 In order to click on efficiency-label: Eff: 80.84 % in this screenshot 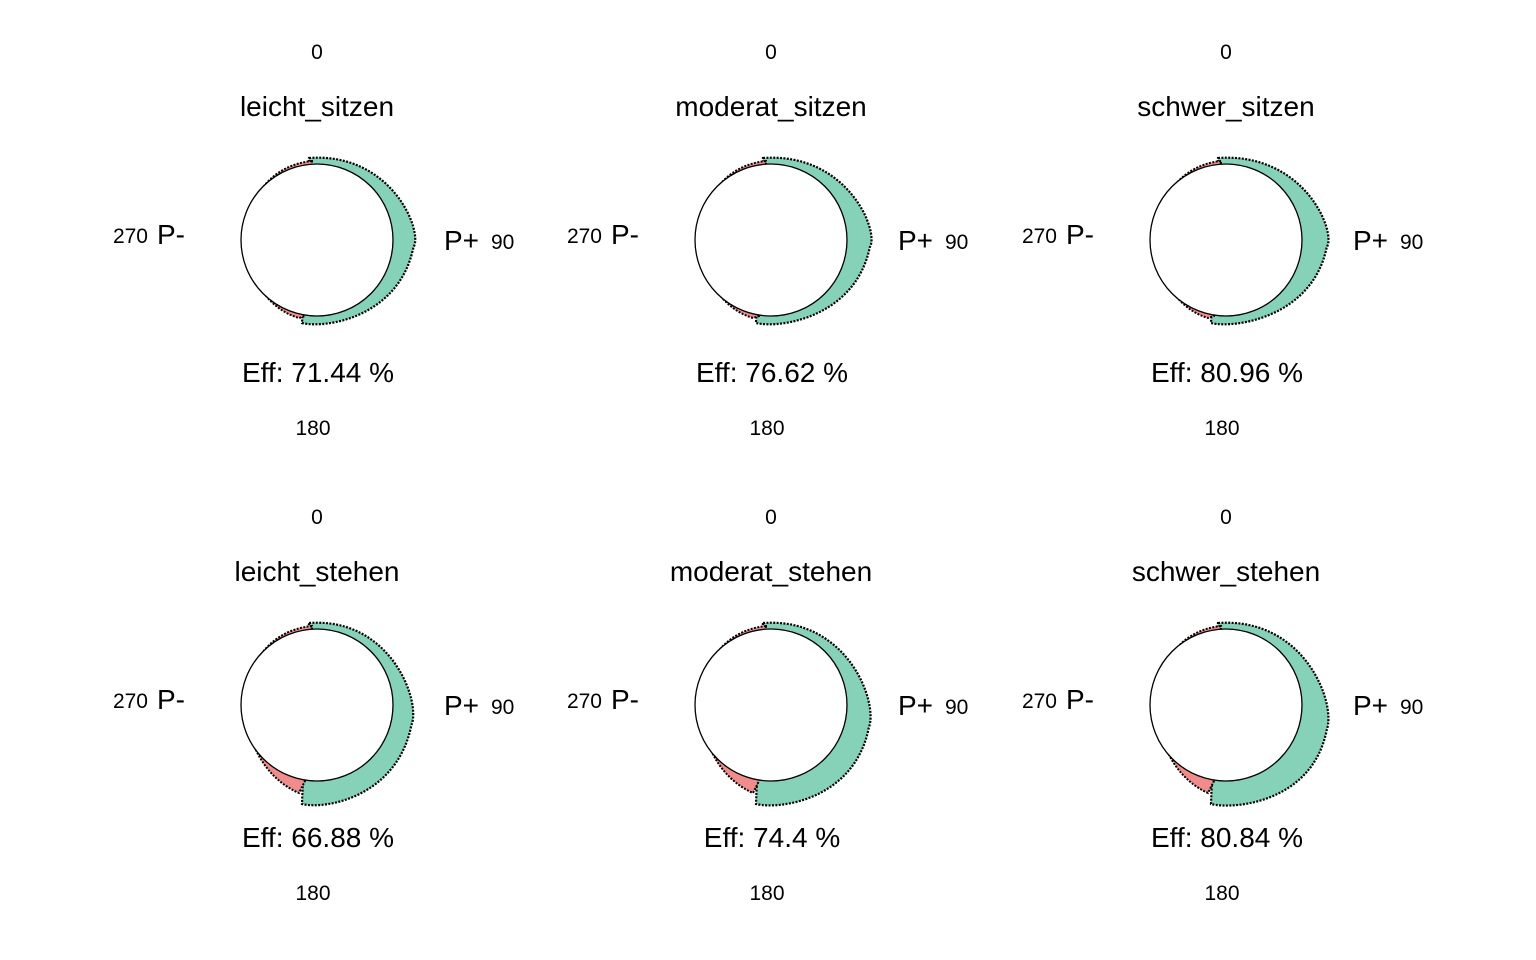, I will do `click(1227, 837)`.